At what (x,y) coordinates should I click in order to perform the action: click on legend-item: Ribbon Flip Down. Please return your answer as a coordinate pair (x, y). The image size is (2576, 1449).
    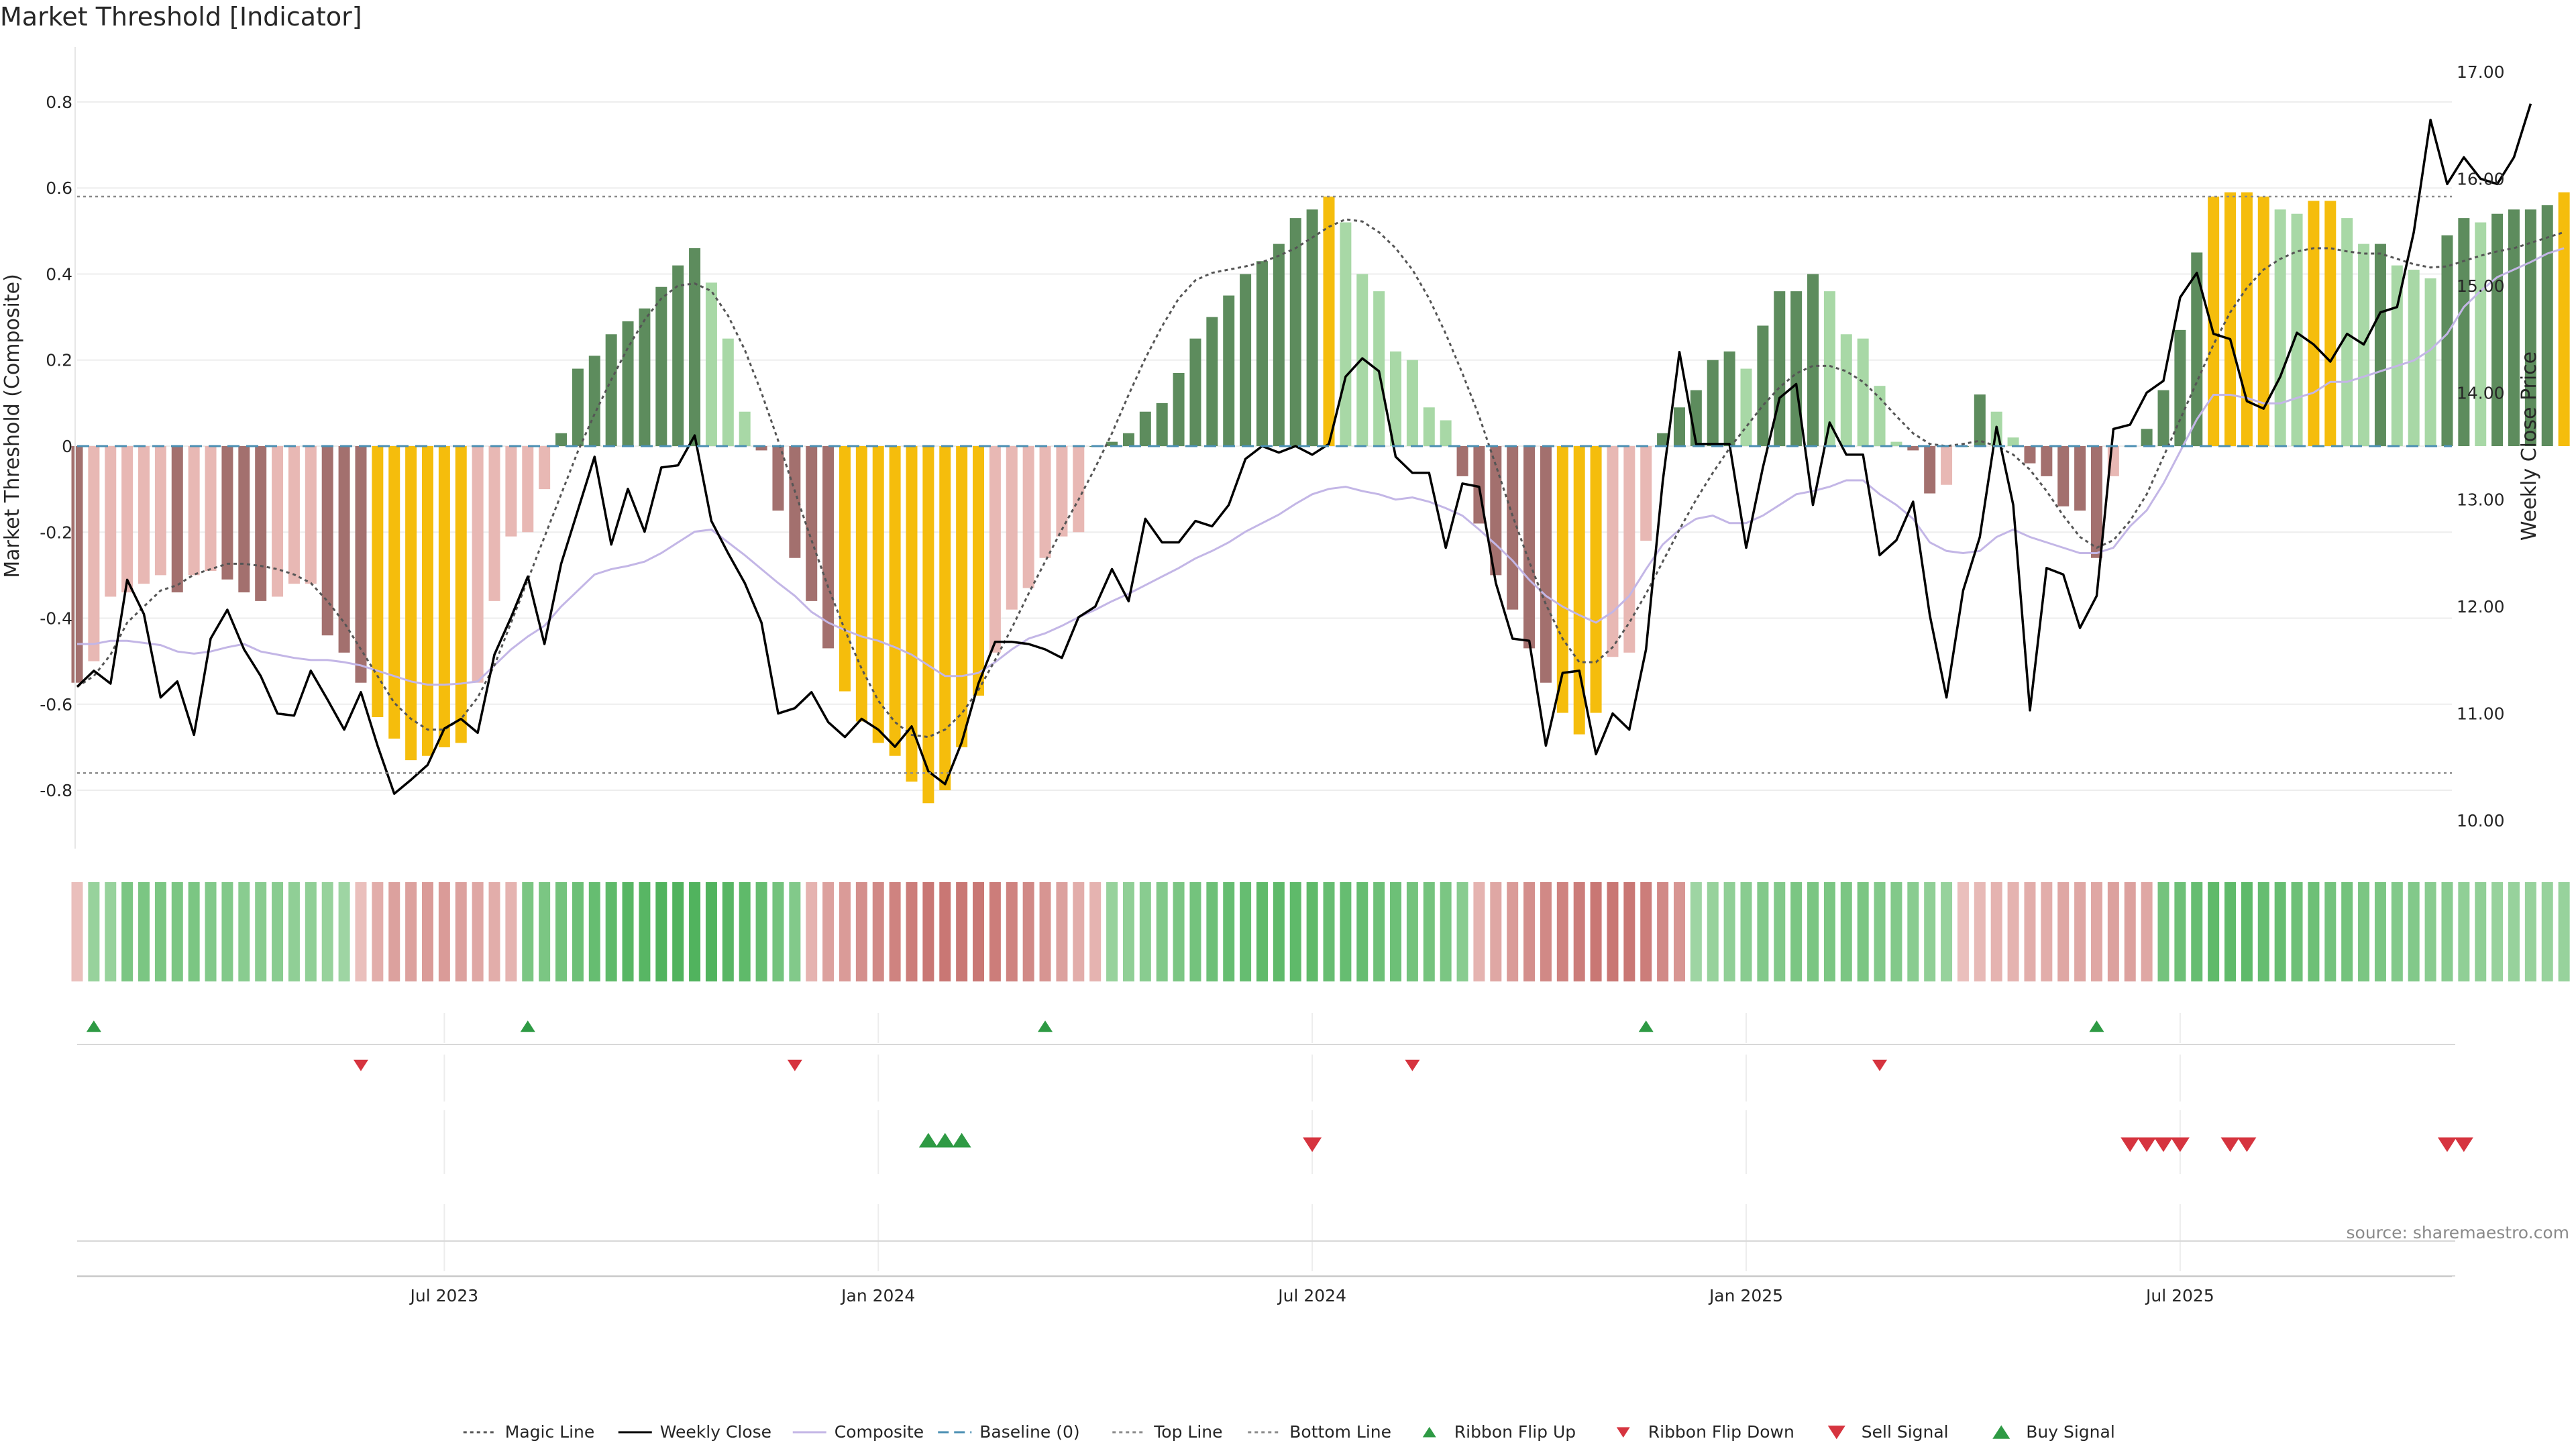
    Looking at the image, I should click on (1705, 1432).